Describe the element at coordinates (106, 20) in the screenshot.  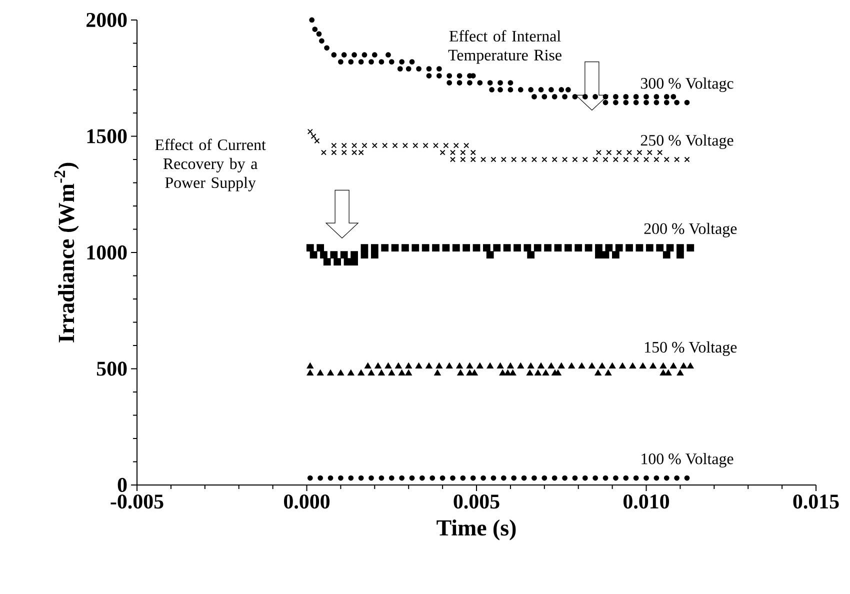
I see `y-tick-label: 2000` at that location.